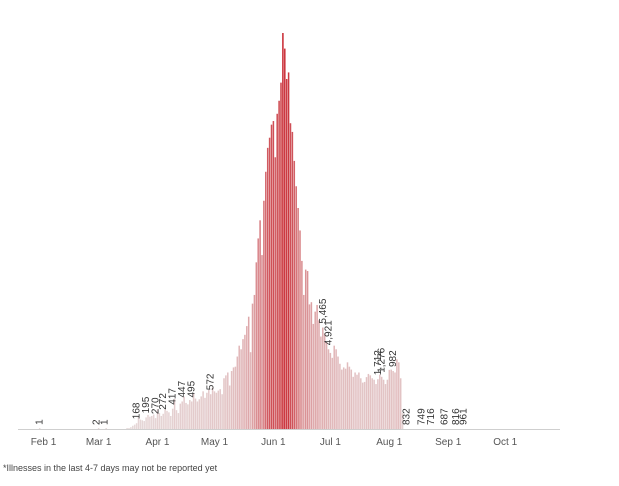 The width and height of the screenshot is (619, 486). I want to click on data-label: 1,712, so click(378, 362).